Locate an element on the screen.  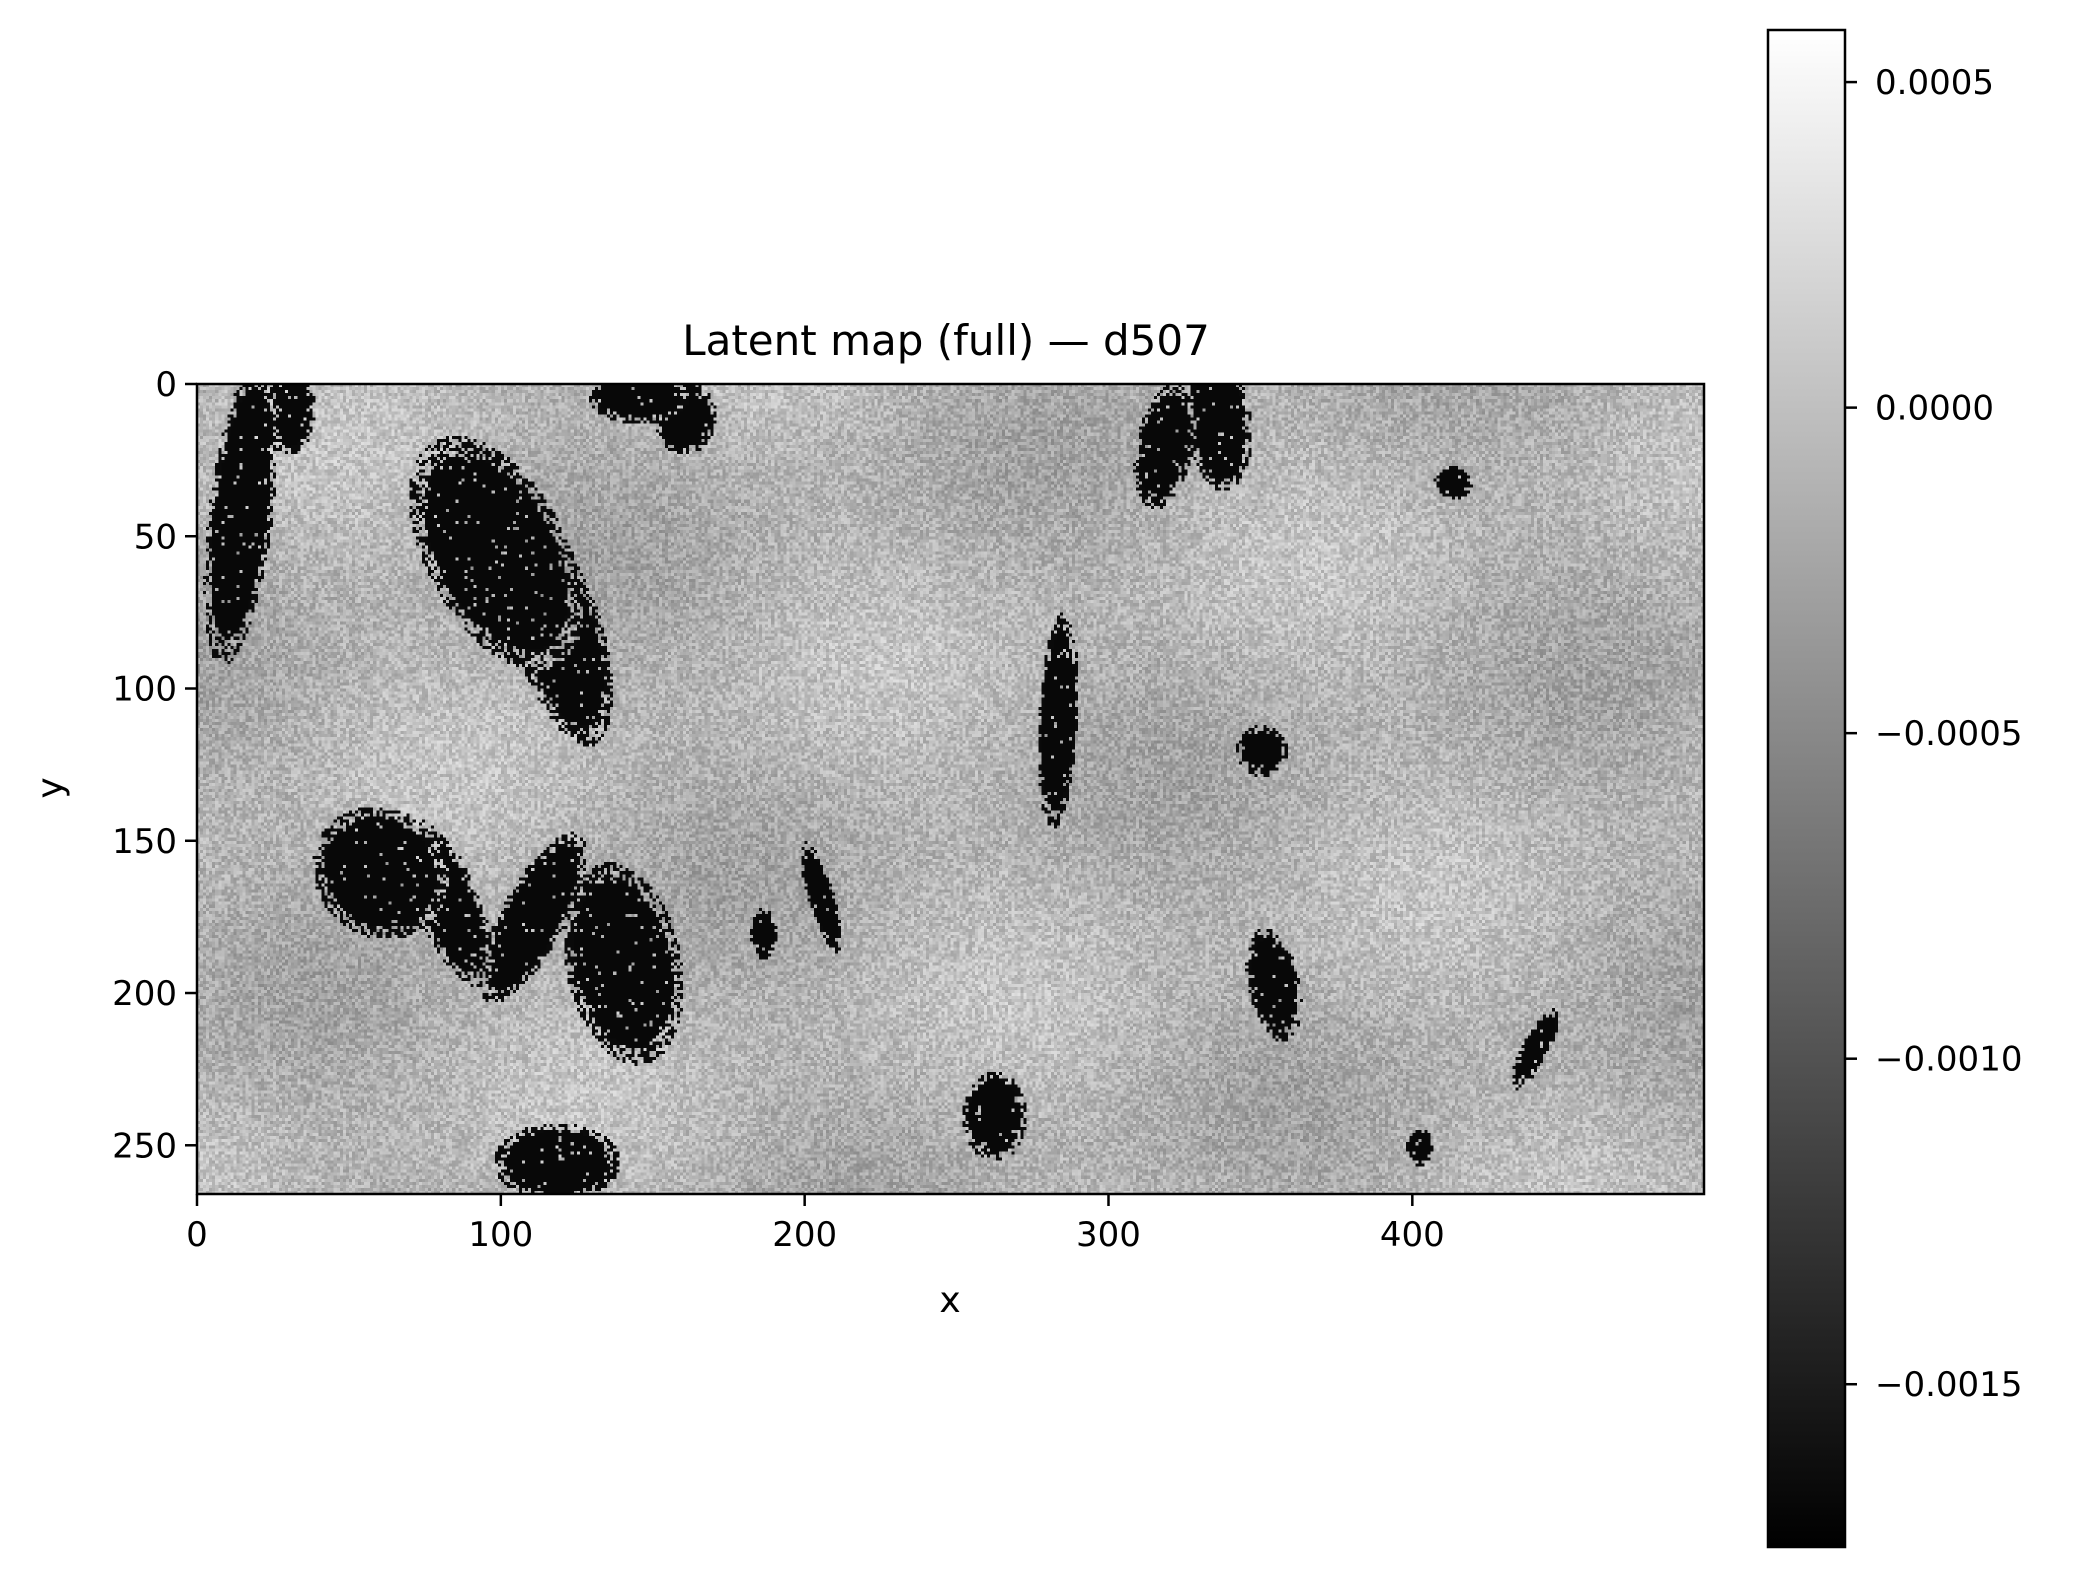
colorbar-ticks: 0.0005 0.0000 −0.0005 −0.0010 −0.0015 is located at coordinates (1933, 734).